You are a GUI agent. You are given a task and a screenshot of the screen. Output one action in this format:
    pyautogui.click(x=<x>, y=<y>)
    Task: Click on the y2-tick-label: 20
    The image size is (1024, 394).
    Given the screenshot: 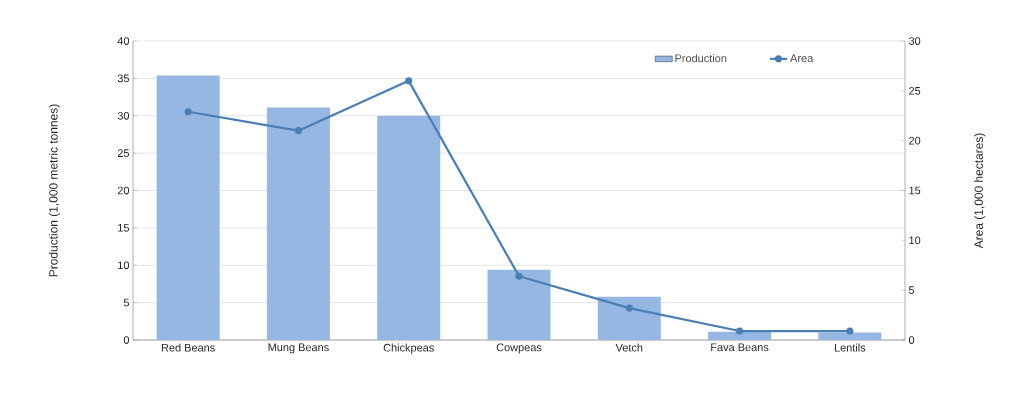 What is the action you would take?
    pyautogui.click(x=915, y=140)
    